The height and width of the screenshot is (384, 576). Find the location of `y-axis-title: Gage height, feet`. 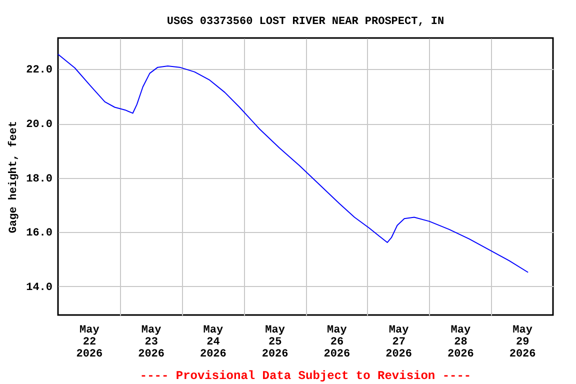

y-axis-title: Gage height, feet is located at coordinates (13, 177).